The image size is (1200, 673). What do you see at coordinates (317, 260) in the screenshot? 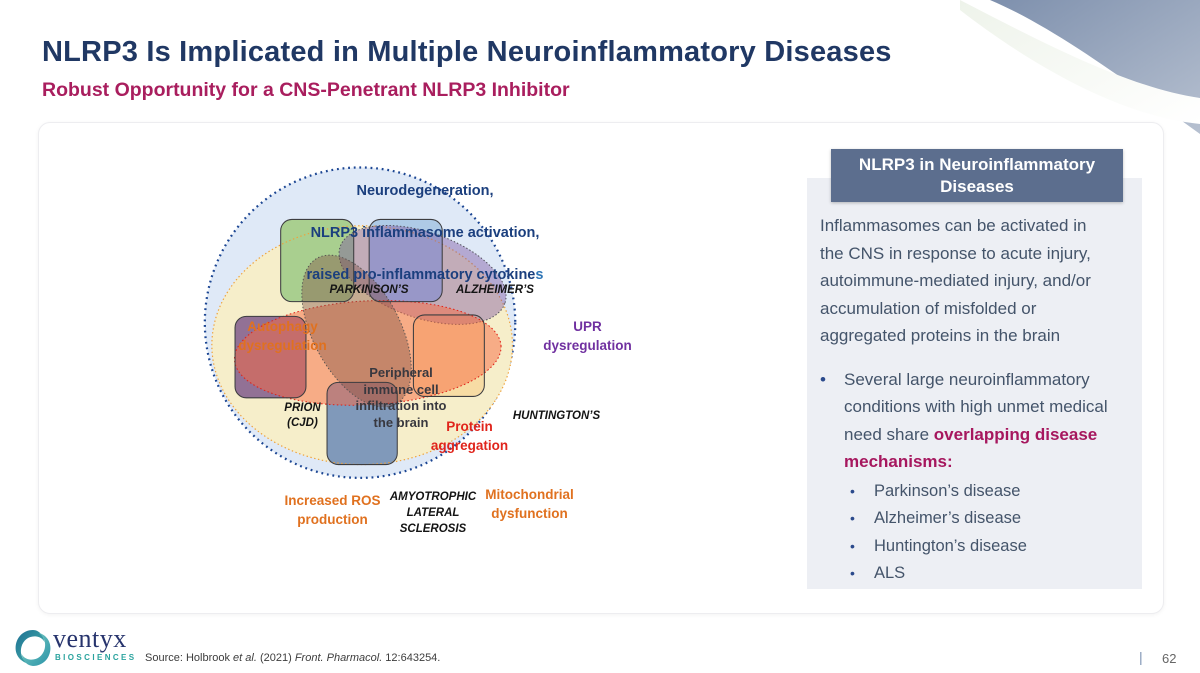
I see `parkinsons-box` at bounding box center [317, 260].